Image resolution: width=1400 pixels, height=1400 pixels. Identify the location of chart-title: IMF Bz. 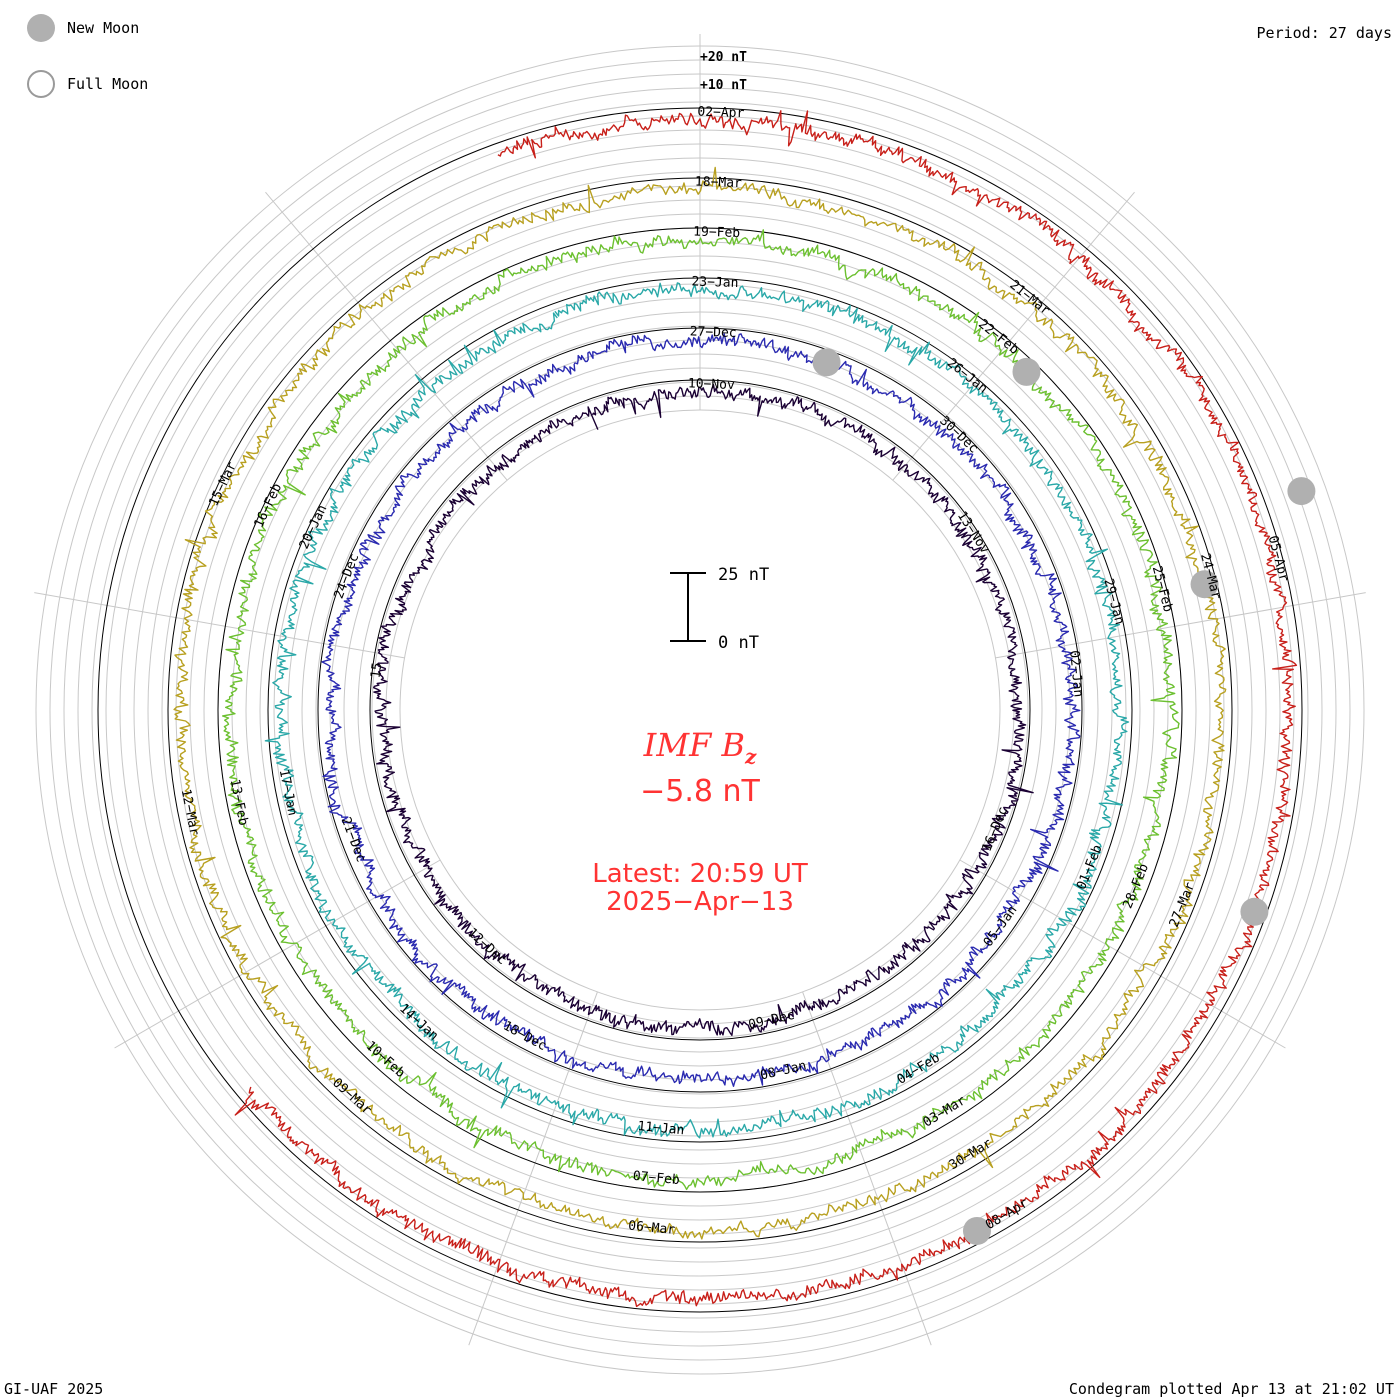
(700, 747).